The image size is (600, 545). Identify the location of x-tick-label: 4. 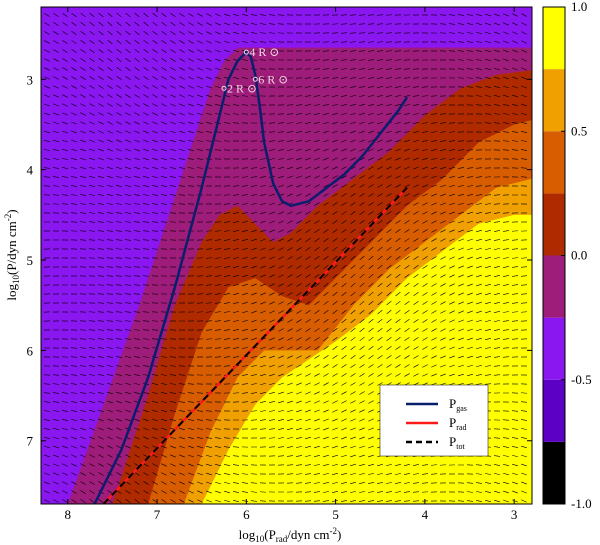
(425, 514).